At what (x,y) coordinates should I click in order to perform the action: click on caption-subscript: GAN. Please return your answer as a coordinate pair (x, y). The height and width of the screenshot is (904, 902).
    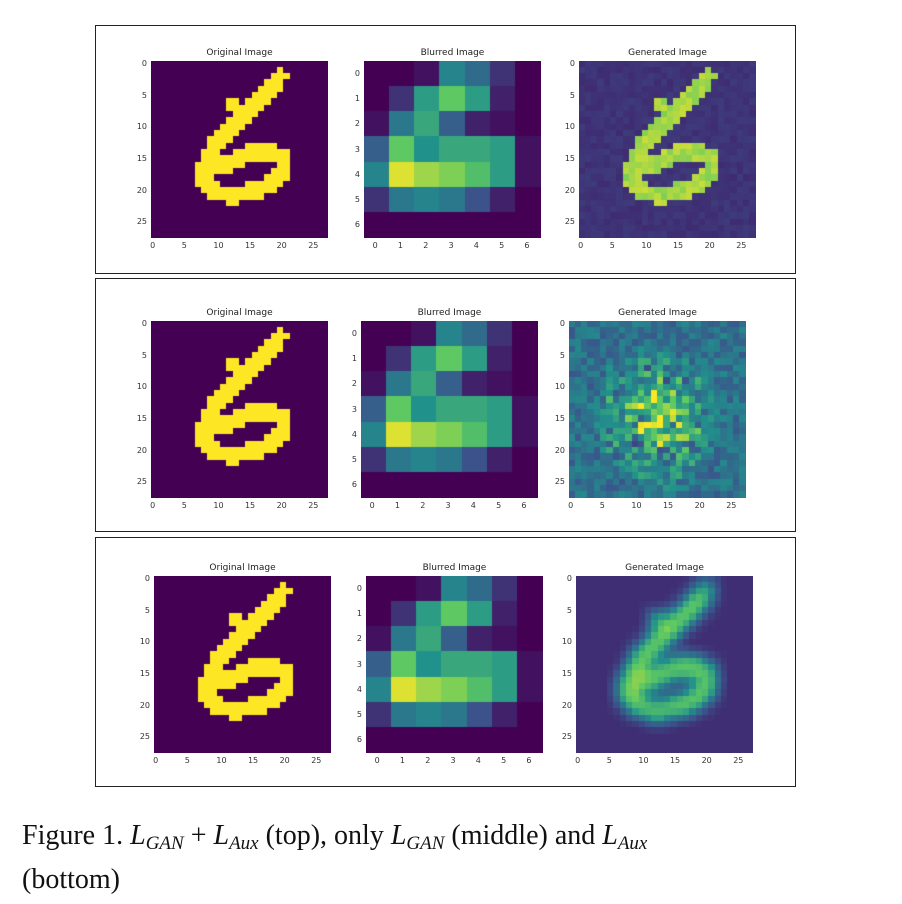
    Looking at the image, I should click on (425, 843).